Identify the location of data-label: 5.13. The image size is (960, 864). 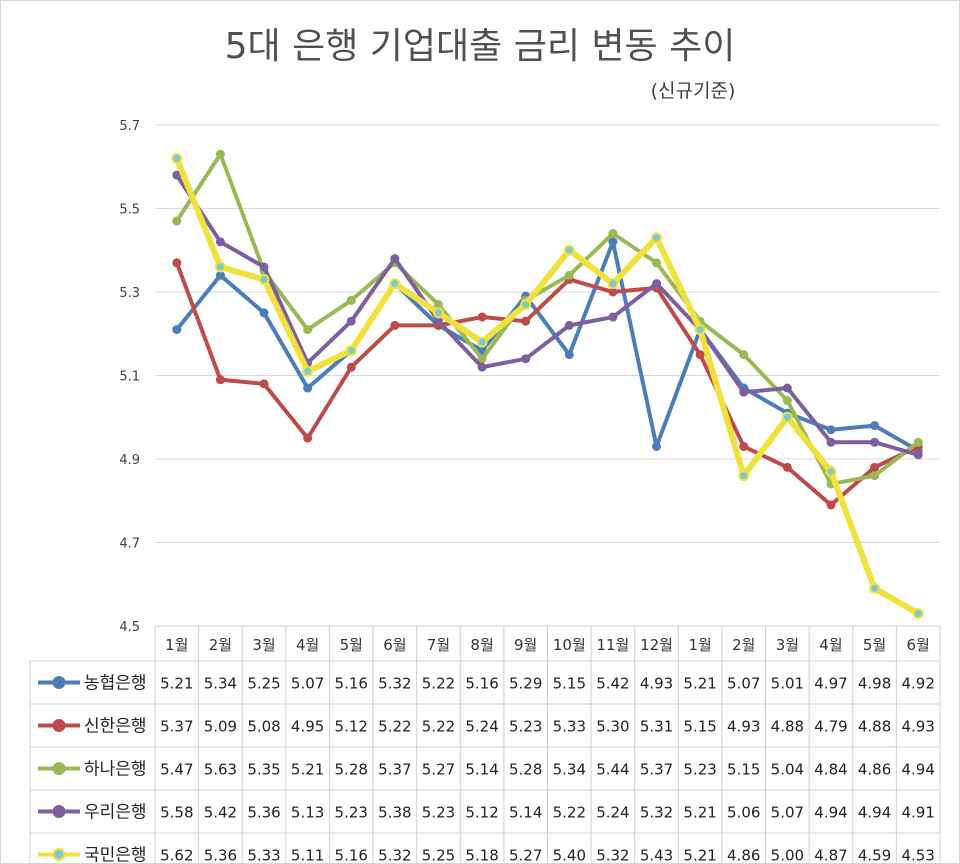
(307, 813).